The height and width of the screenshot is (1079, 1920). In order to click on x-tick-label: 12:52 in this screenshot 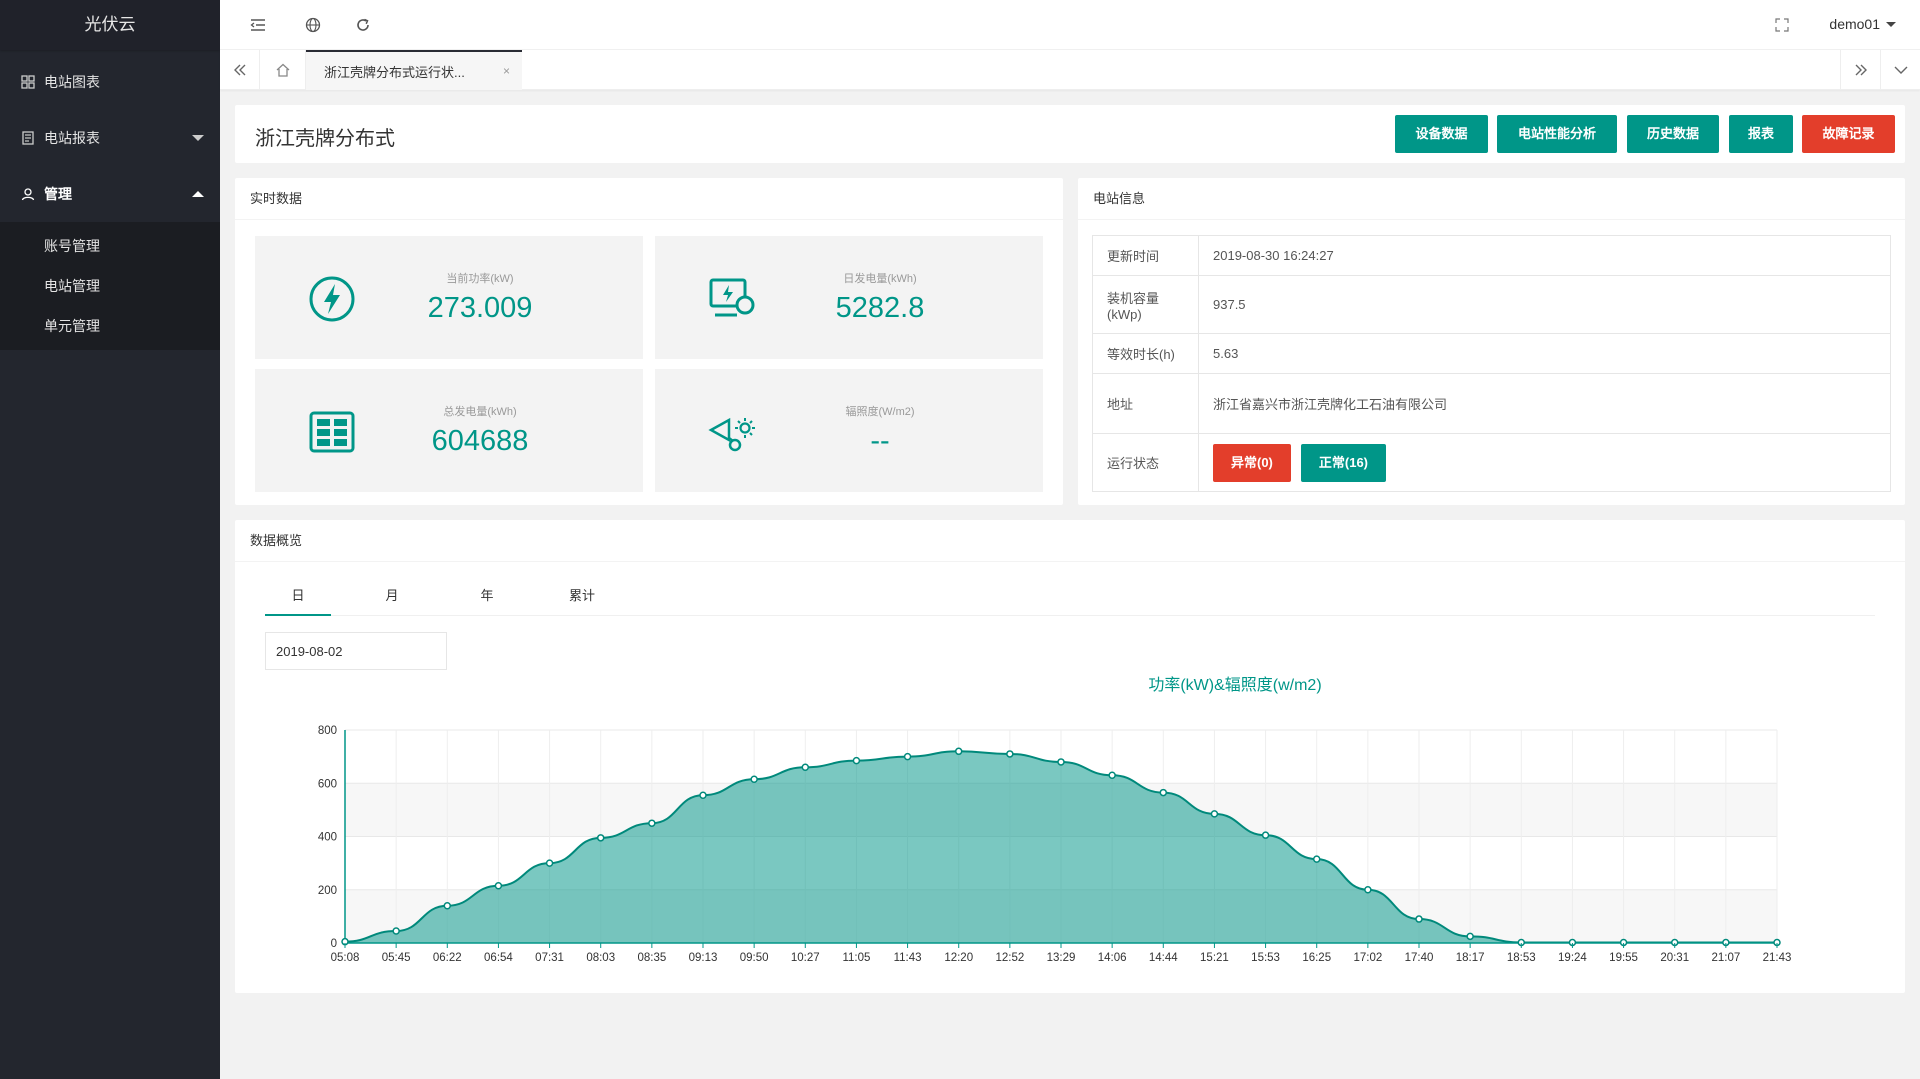, I will do `click(1009, 958)`.